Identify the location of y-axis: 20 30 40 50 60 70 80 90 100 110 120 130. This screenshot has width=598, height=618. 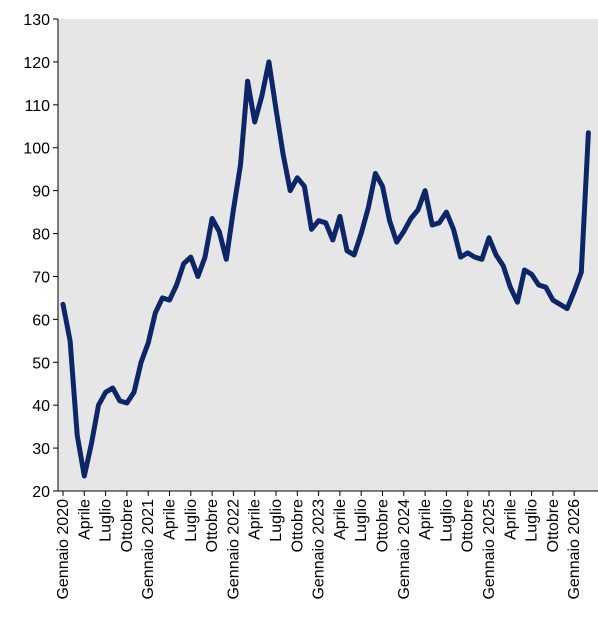
(41, 256).